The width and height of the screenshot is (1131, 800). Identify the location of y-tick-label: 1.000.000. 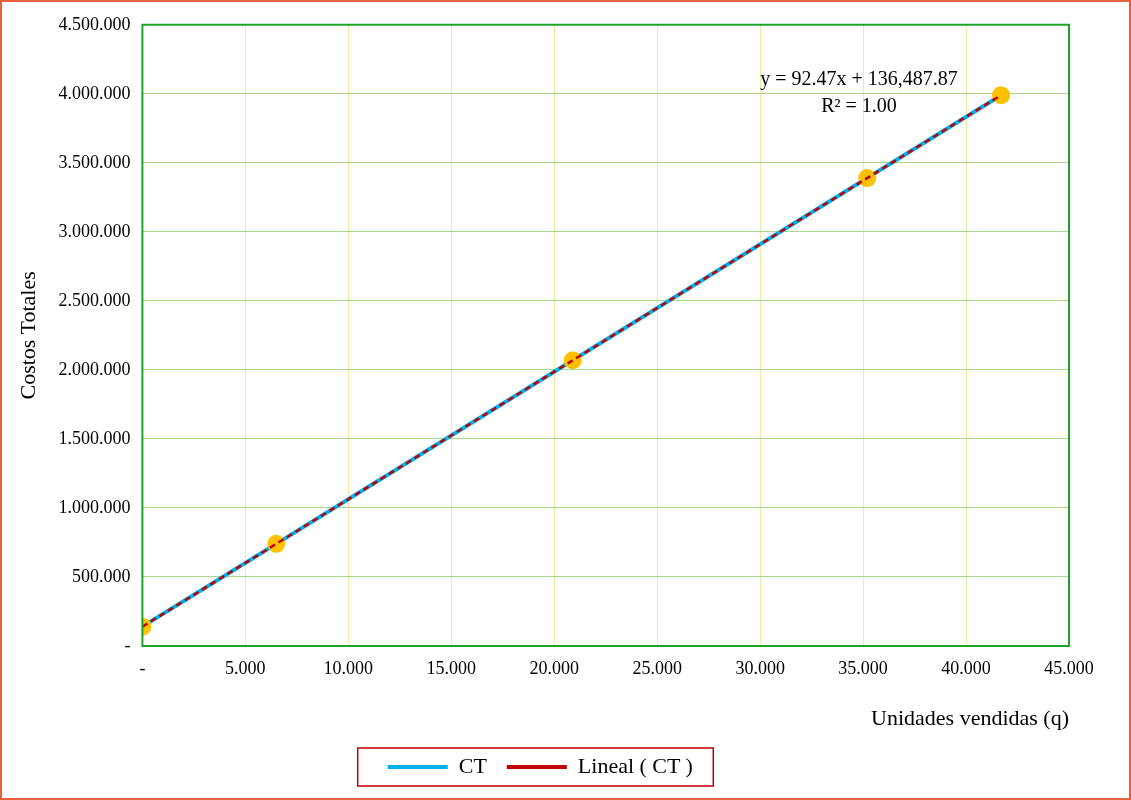
(94, 506).